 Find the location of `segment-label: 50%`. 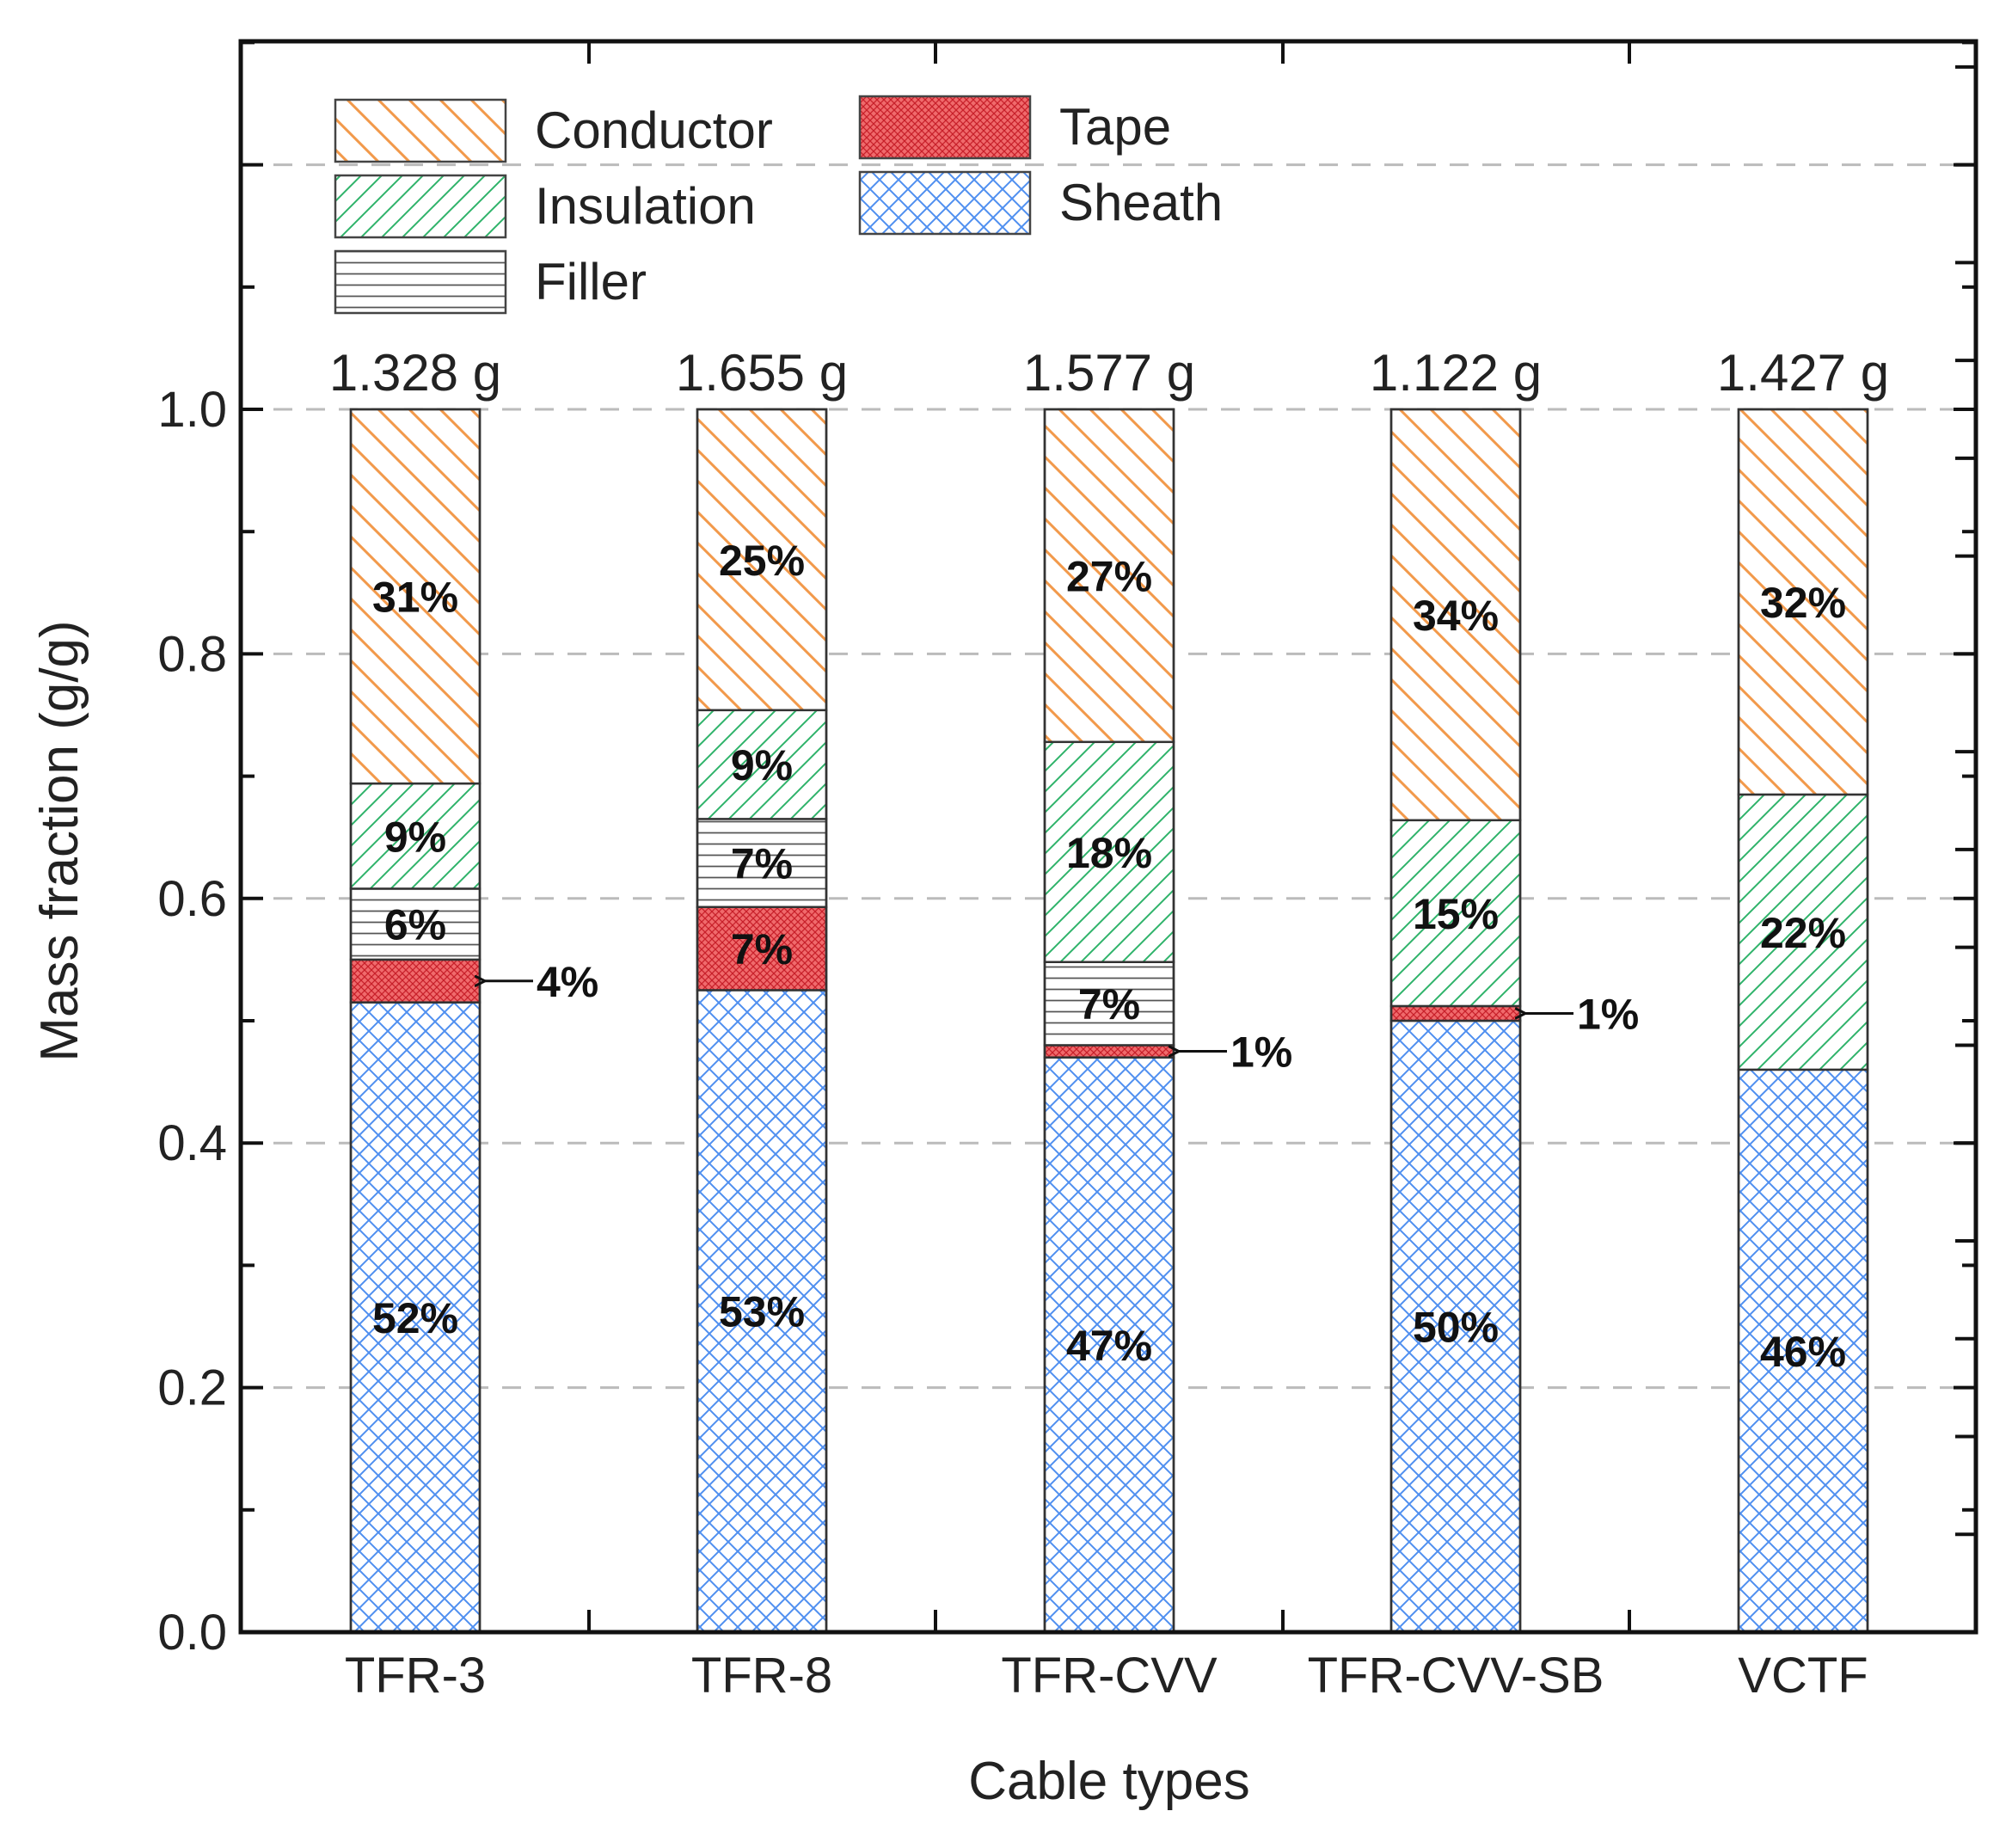

segment-label: 50% is located at coordinates (1456, 1328).